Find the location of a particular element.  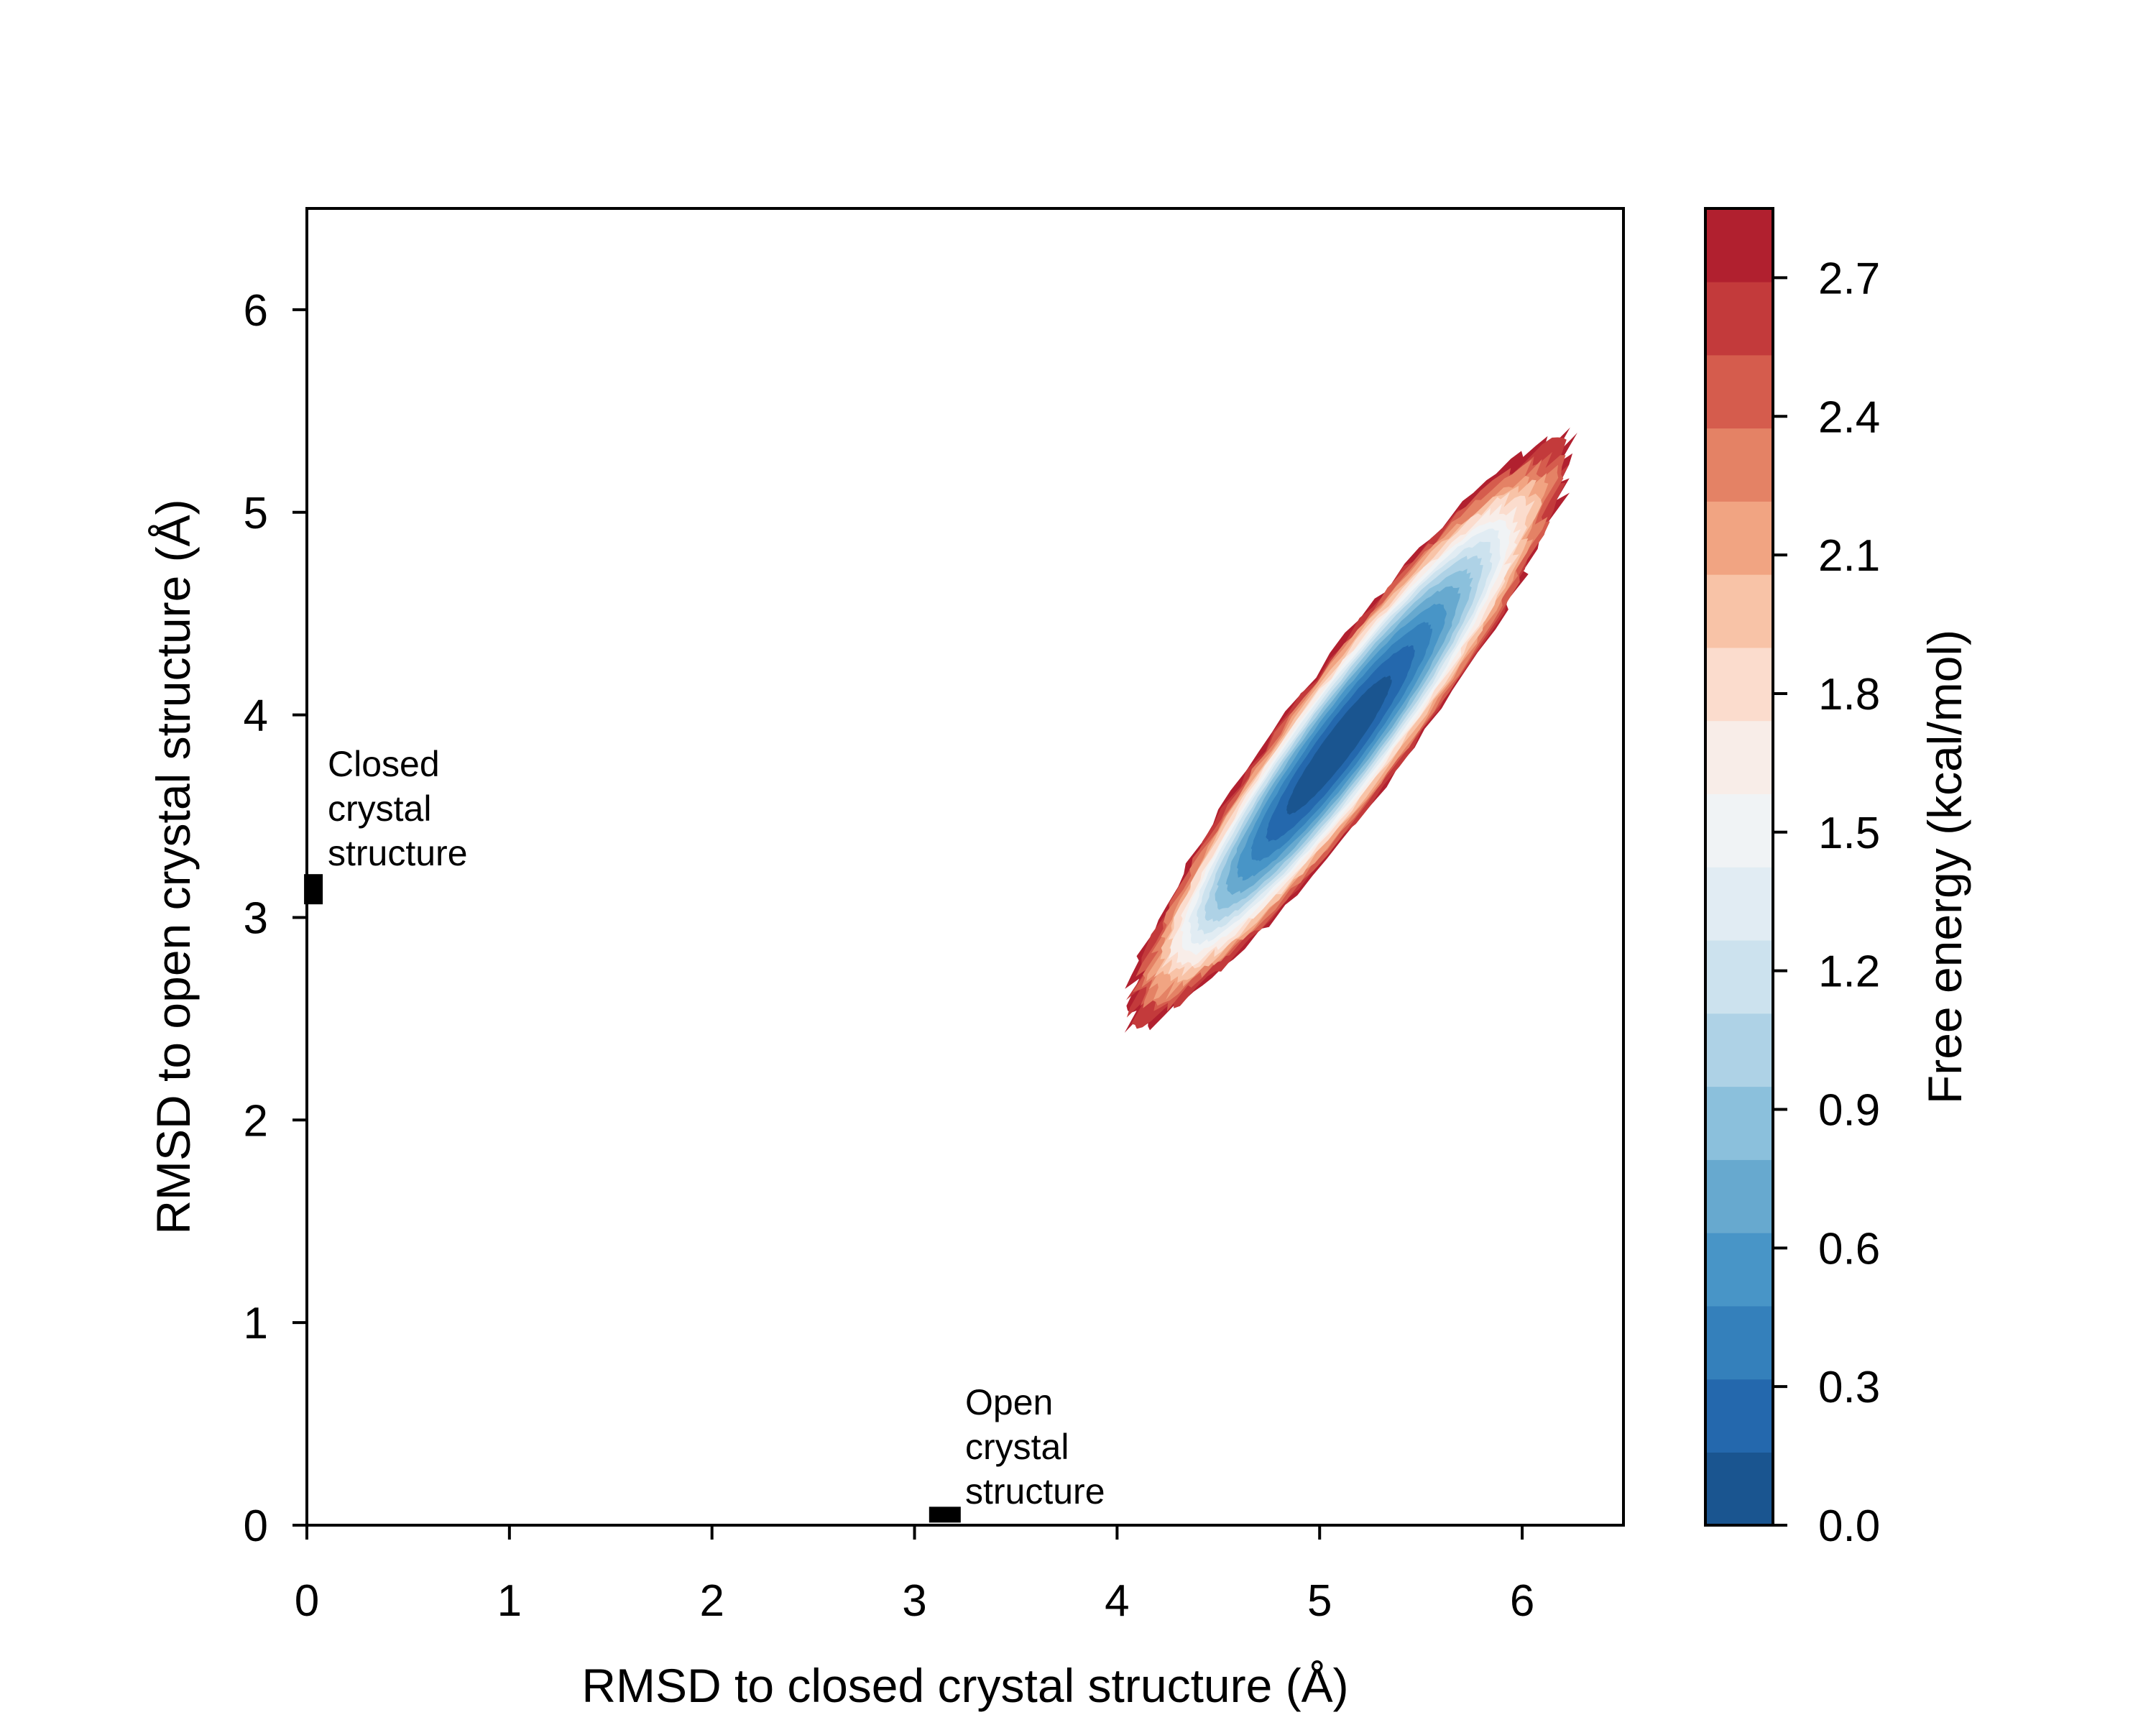

colorbar-tick-label: 0.0 is located at coordinates (1849, 1526).